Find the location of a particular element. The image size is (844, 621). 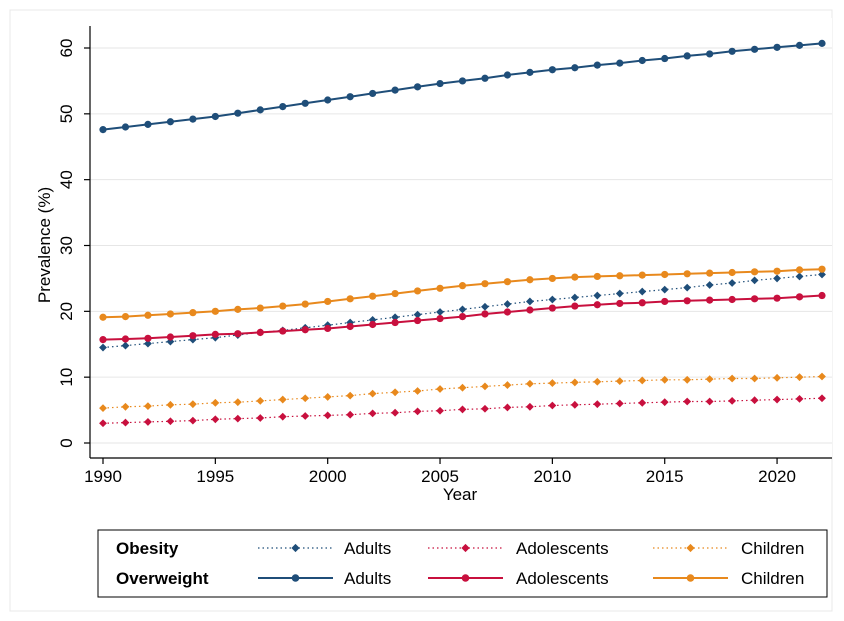

point-obesity-adults-2022 is located at coordinates (822, 274).